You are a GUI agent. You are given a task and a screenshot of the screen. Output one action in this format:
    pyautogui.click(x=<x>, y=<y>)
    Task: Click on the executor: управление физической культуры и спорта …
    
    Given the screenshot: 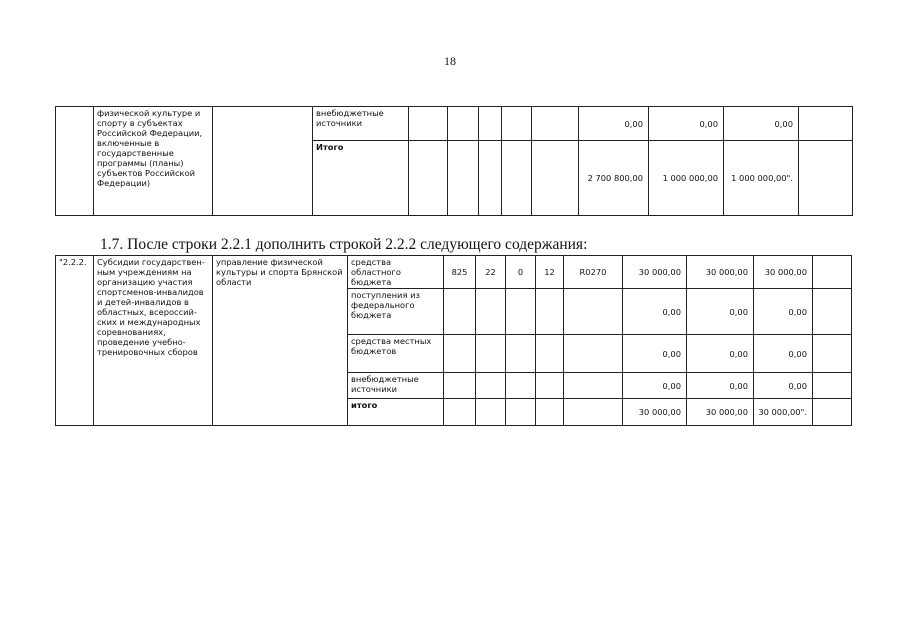 What is the action you would take?
    pyautogui.click(x=280, y=340)
    